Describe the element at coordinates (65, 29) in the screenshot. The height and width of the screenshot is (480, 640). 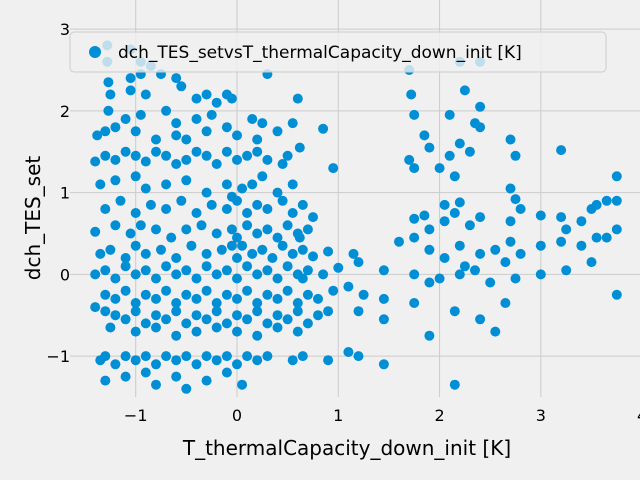
I see `y-tick-label: 3` at that location.